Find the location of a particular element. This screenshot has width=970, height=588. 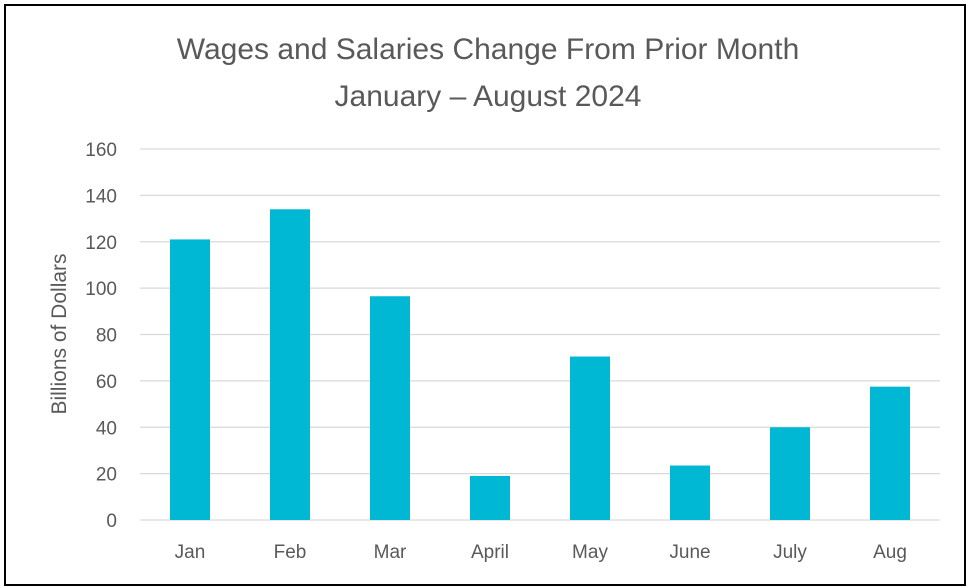

y-tick-label: 80 is located at coordinates (106, 336).